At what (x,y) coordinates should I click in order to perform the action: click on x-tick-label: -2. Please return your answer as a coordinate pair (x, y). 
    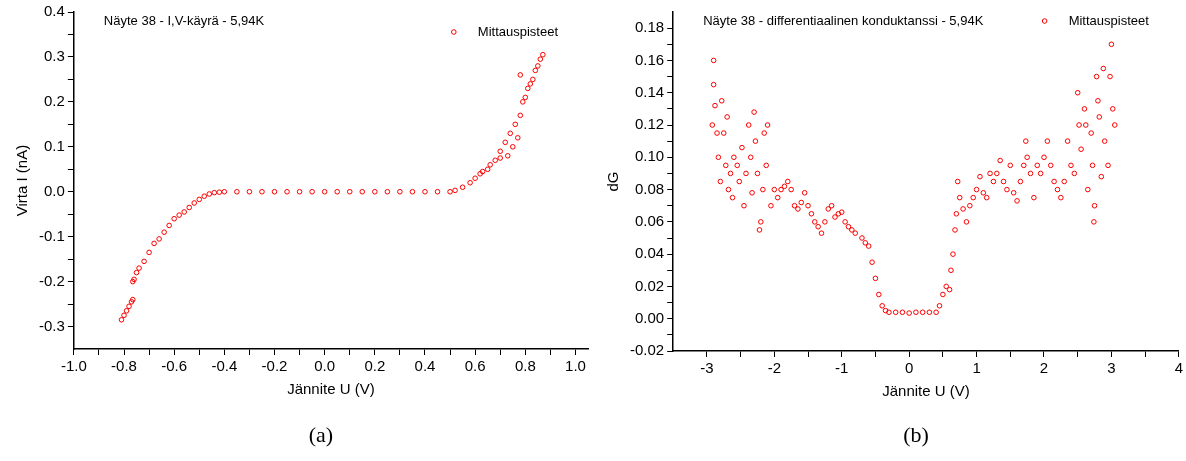
    Looking at the image, I should click on (774, 368).